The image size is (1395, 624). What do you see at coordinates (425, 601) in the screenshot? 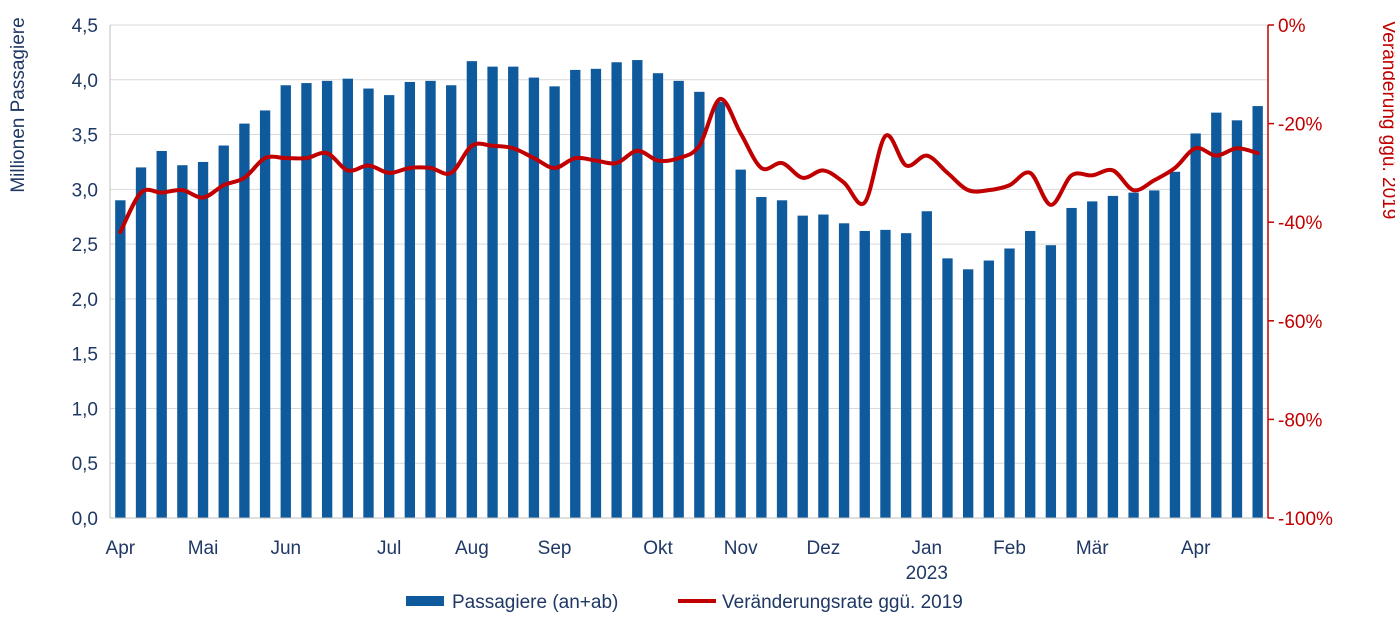
I see `legend-swatch-passagiere` at bounding box center [425, 601].